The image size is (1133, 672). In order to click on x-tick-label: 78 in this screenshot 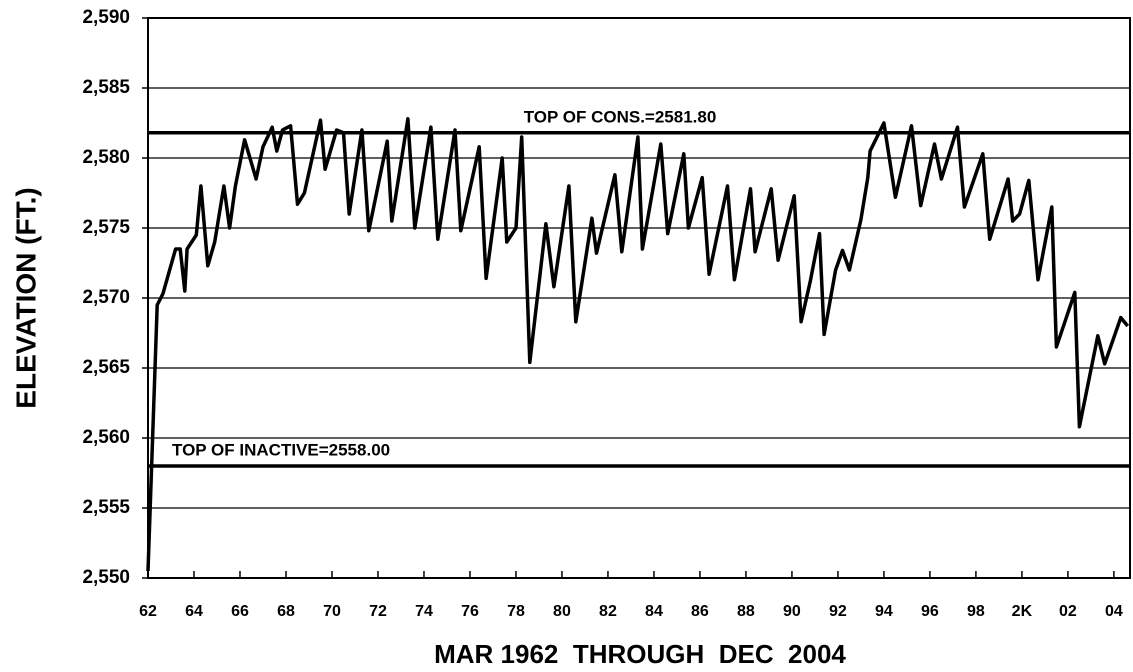, I will do `click(516, 611)`.